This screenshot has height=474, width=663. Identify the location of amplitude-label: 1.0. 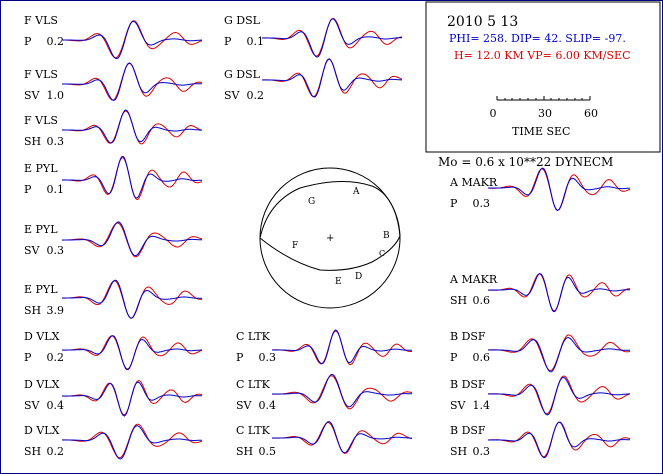
(56, 95).